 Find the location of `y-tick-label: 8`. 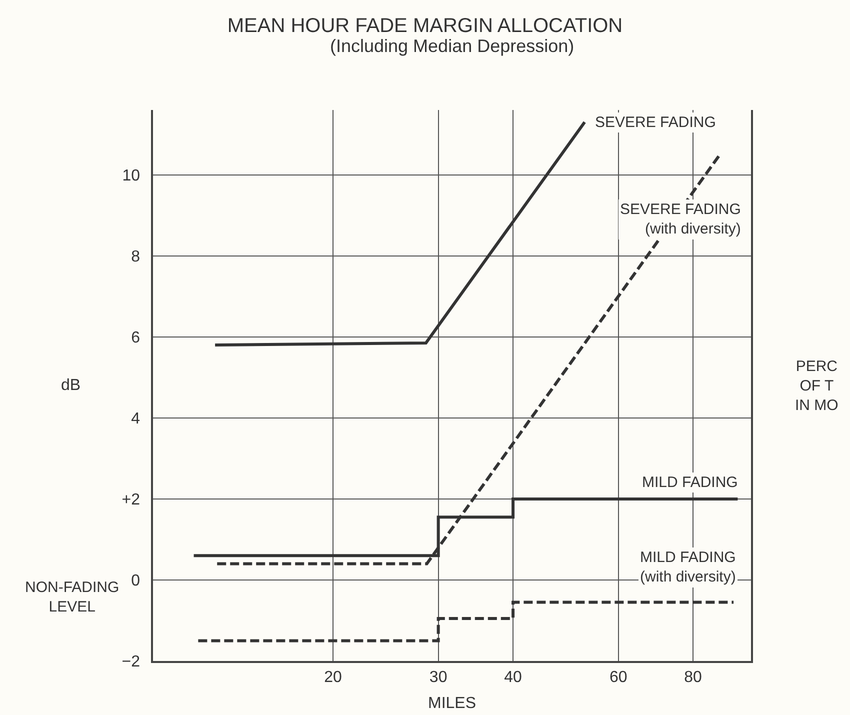

y-tick-label: 8 is located at coordinates (135, 257).